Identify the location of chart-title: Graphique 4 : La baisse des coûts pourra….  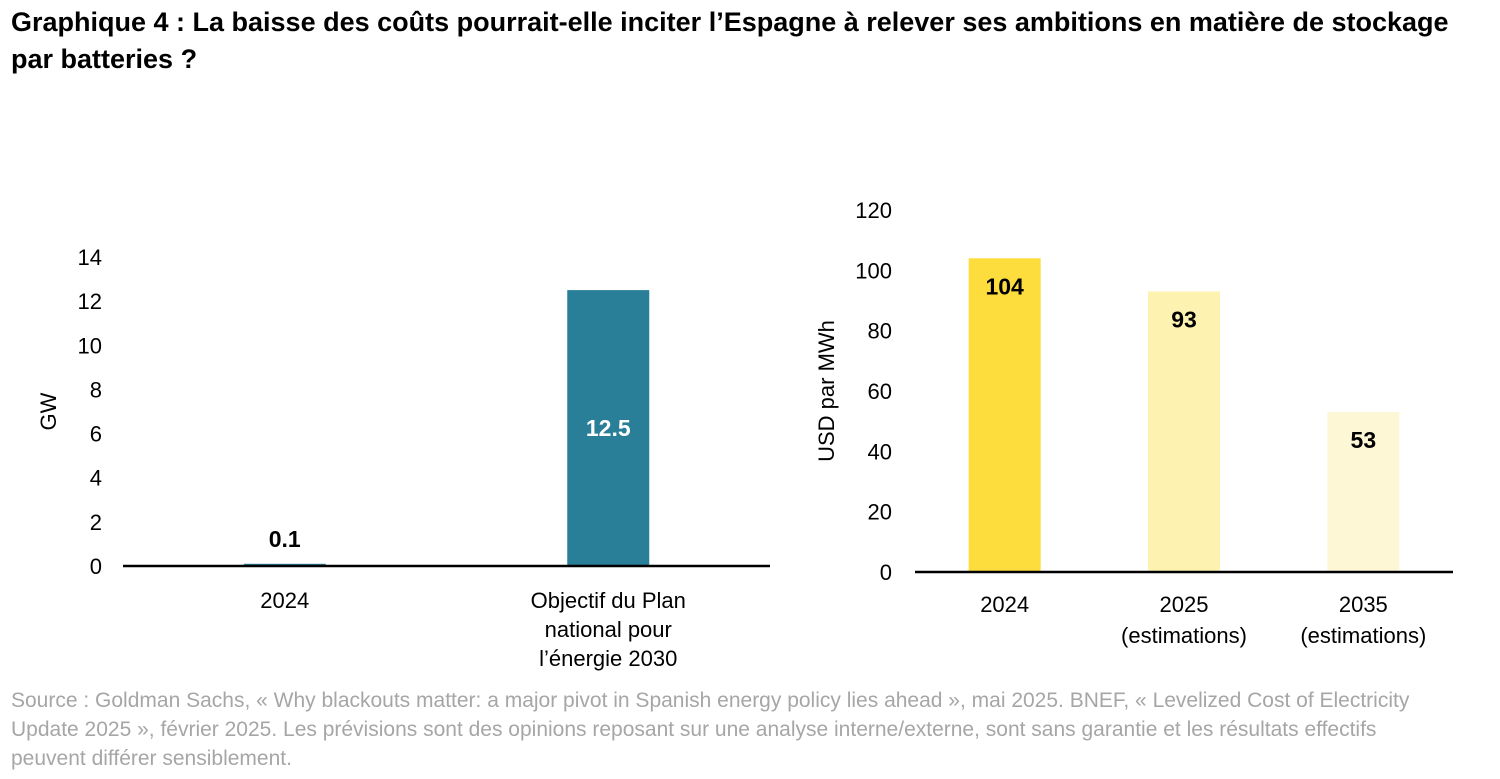
(730, 40).